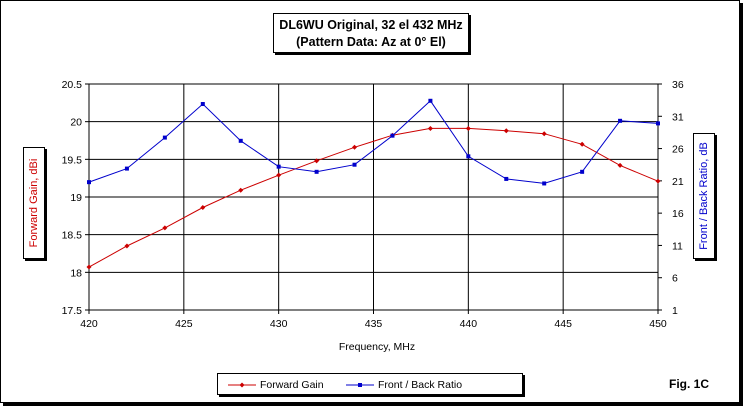 The width and height of the screenshot is (744, 407). Describe the element at coordinates (279, 324) in the screenshot. I see `x-tick-label: 430` at that location.